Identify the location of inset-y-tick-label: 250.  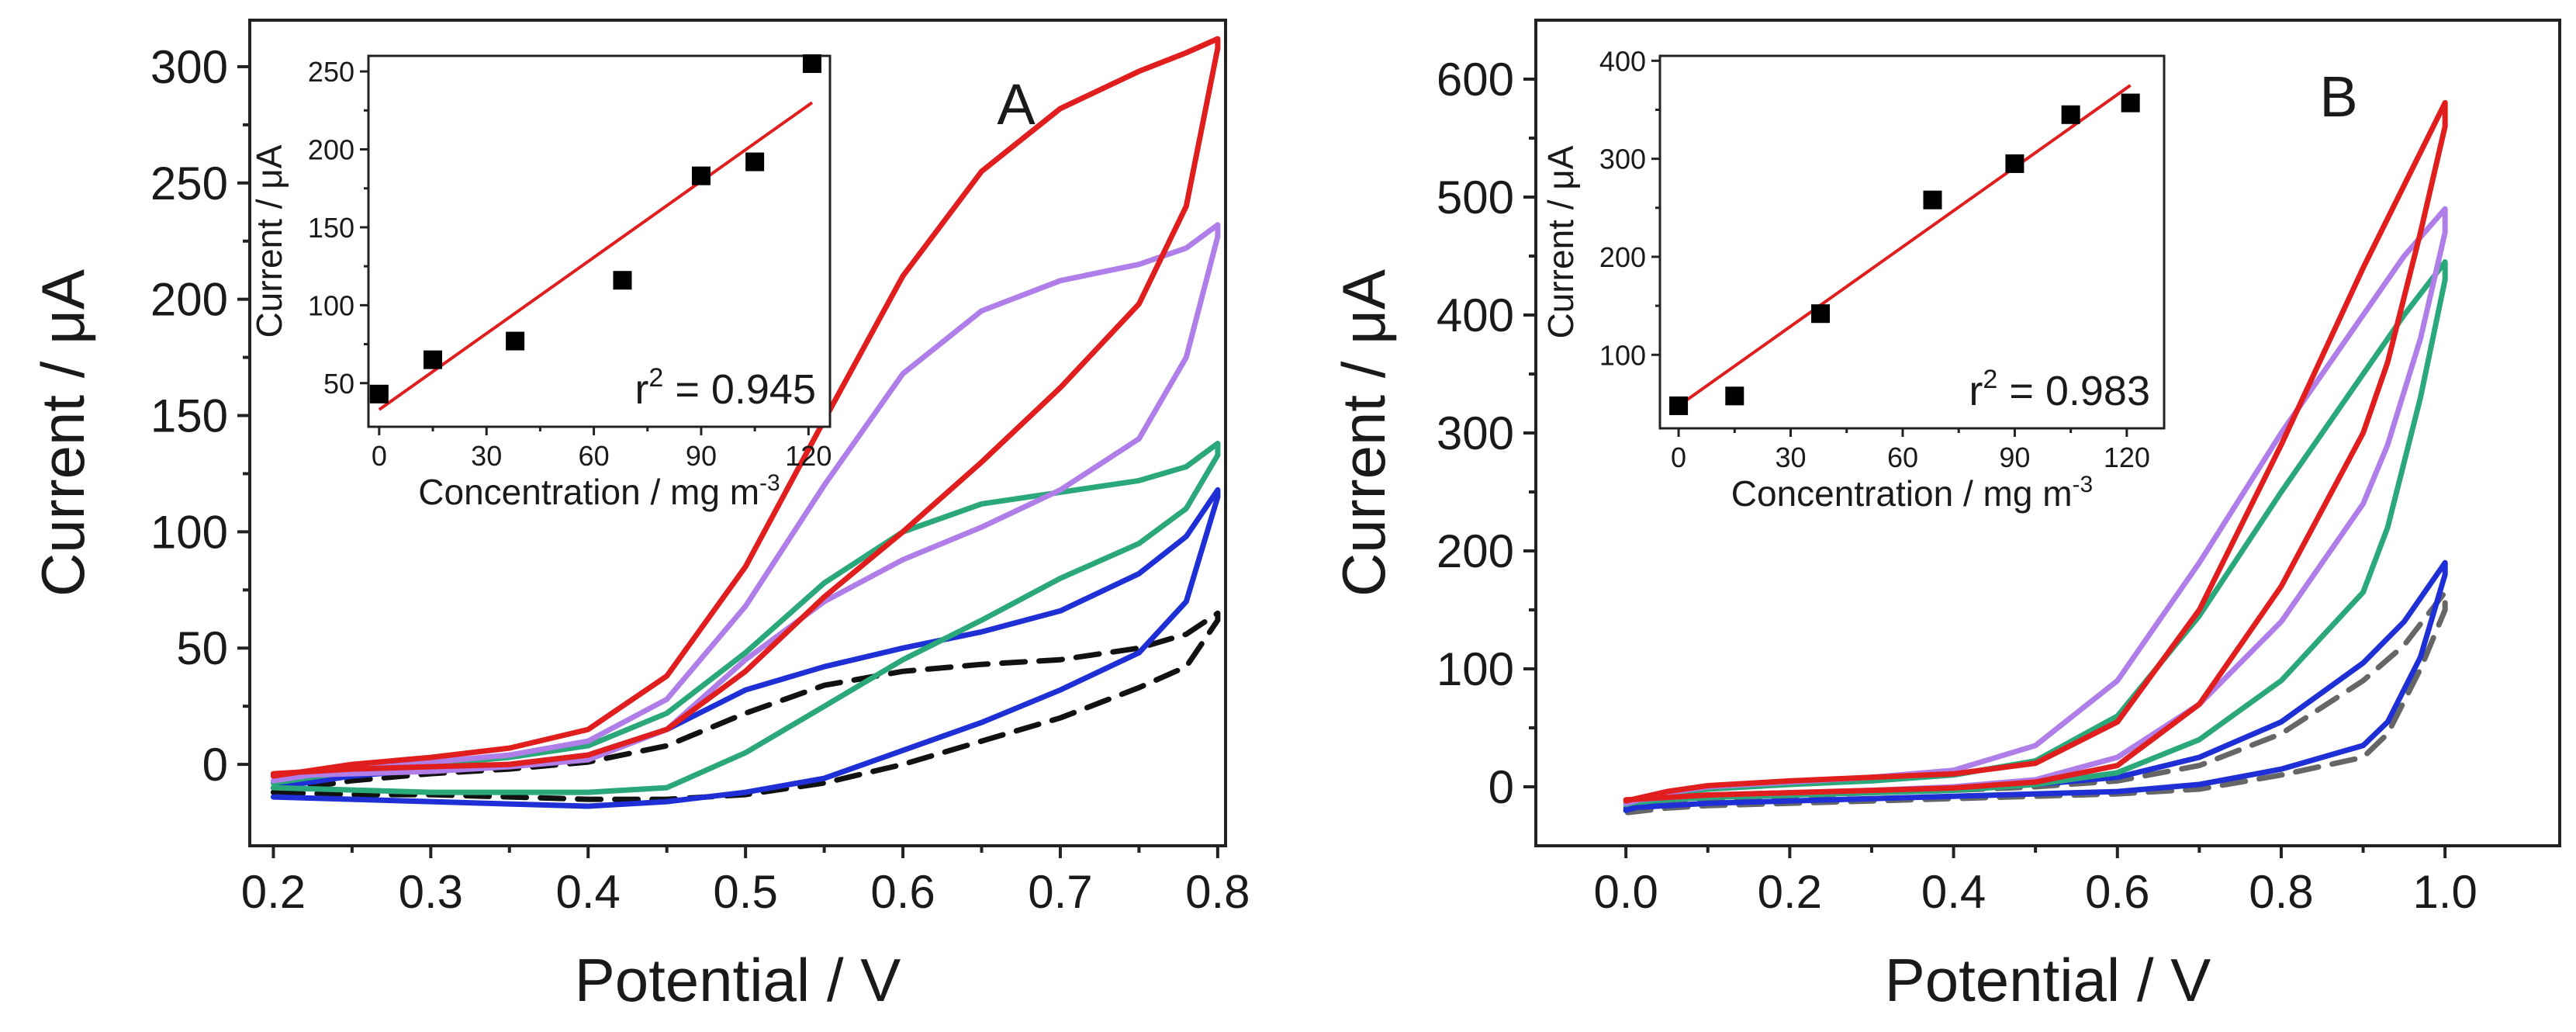
(331, 72).